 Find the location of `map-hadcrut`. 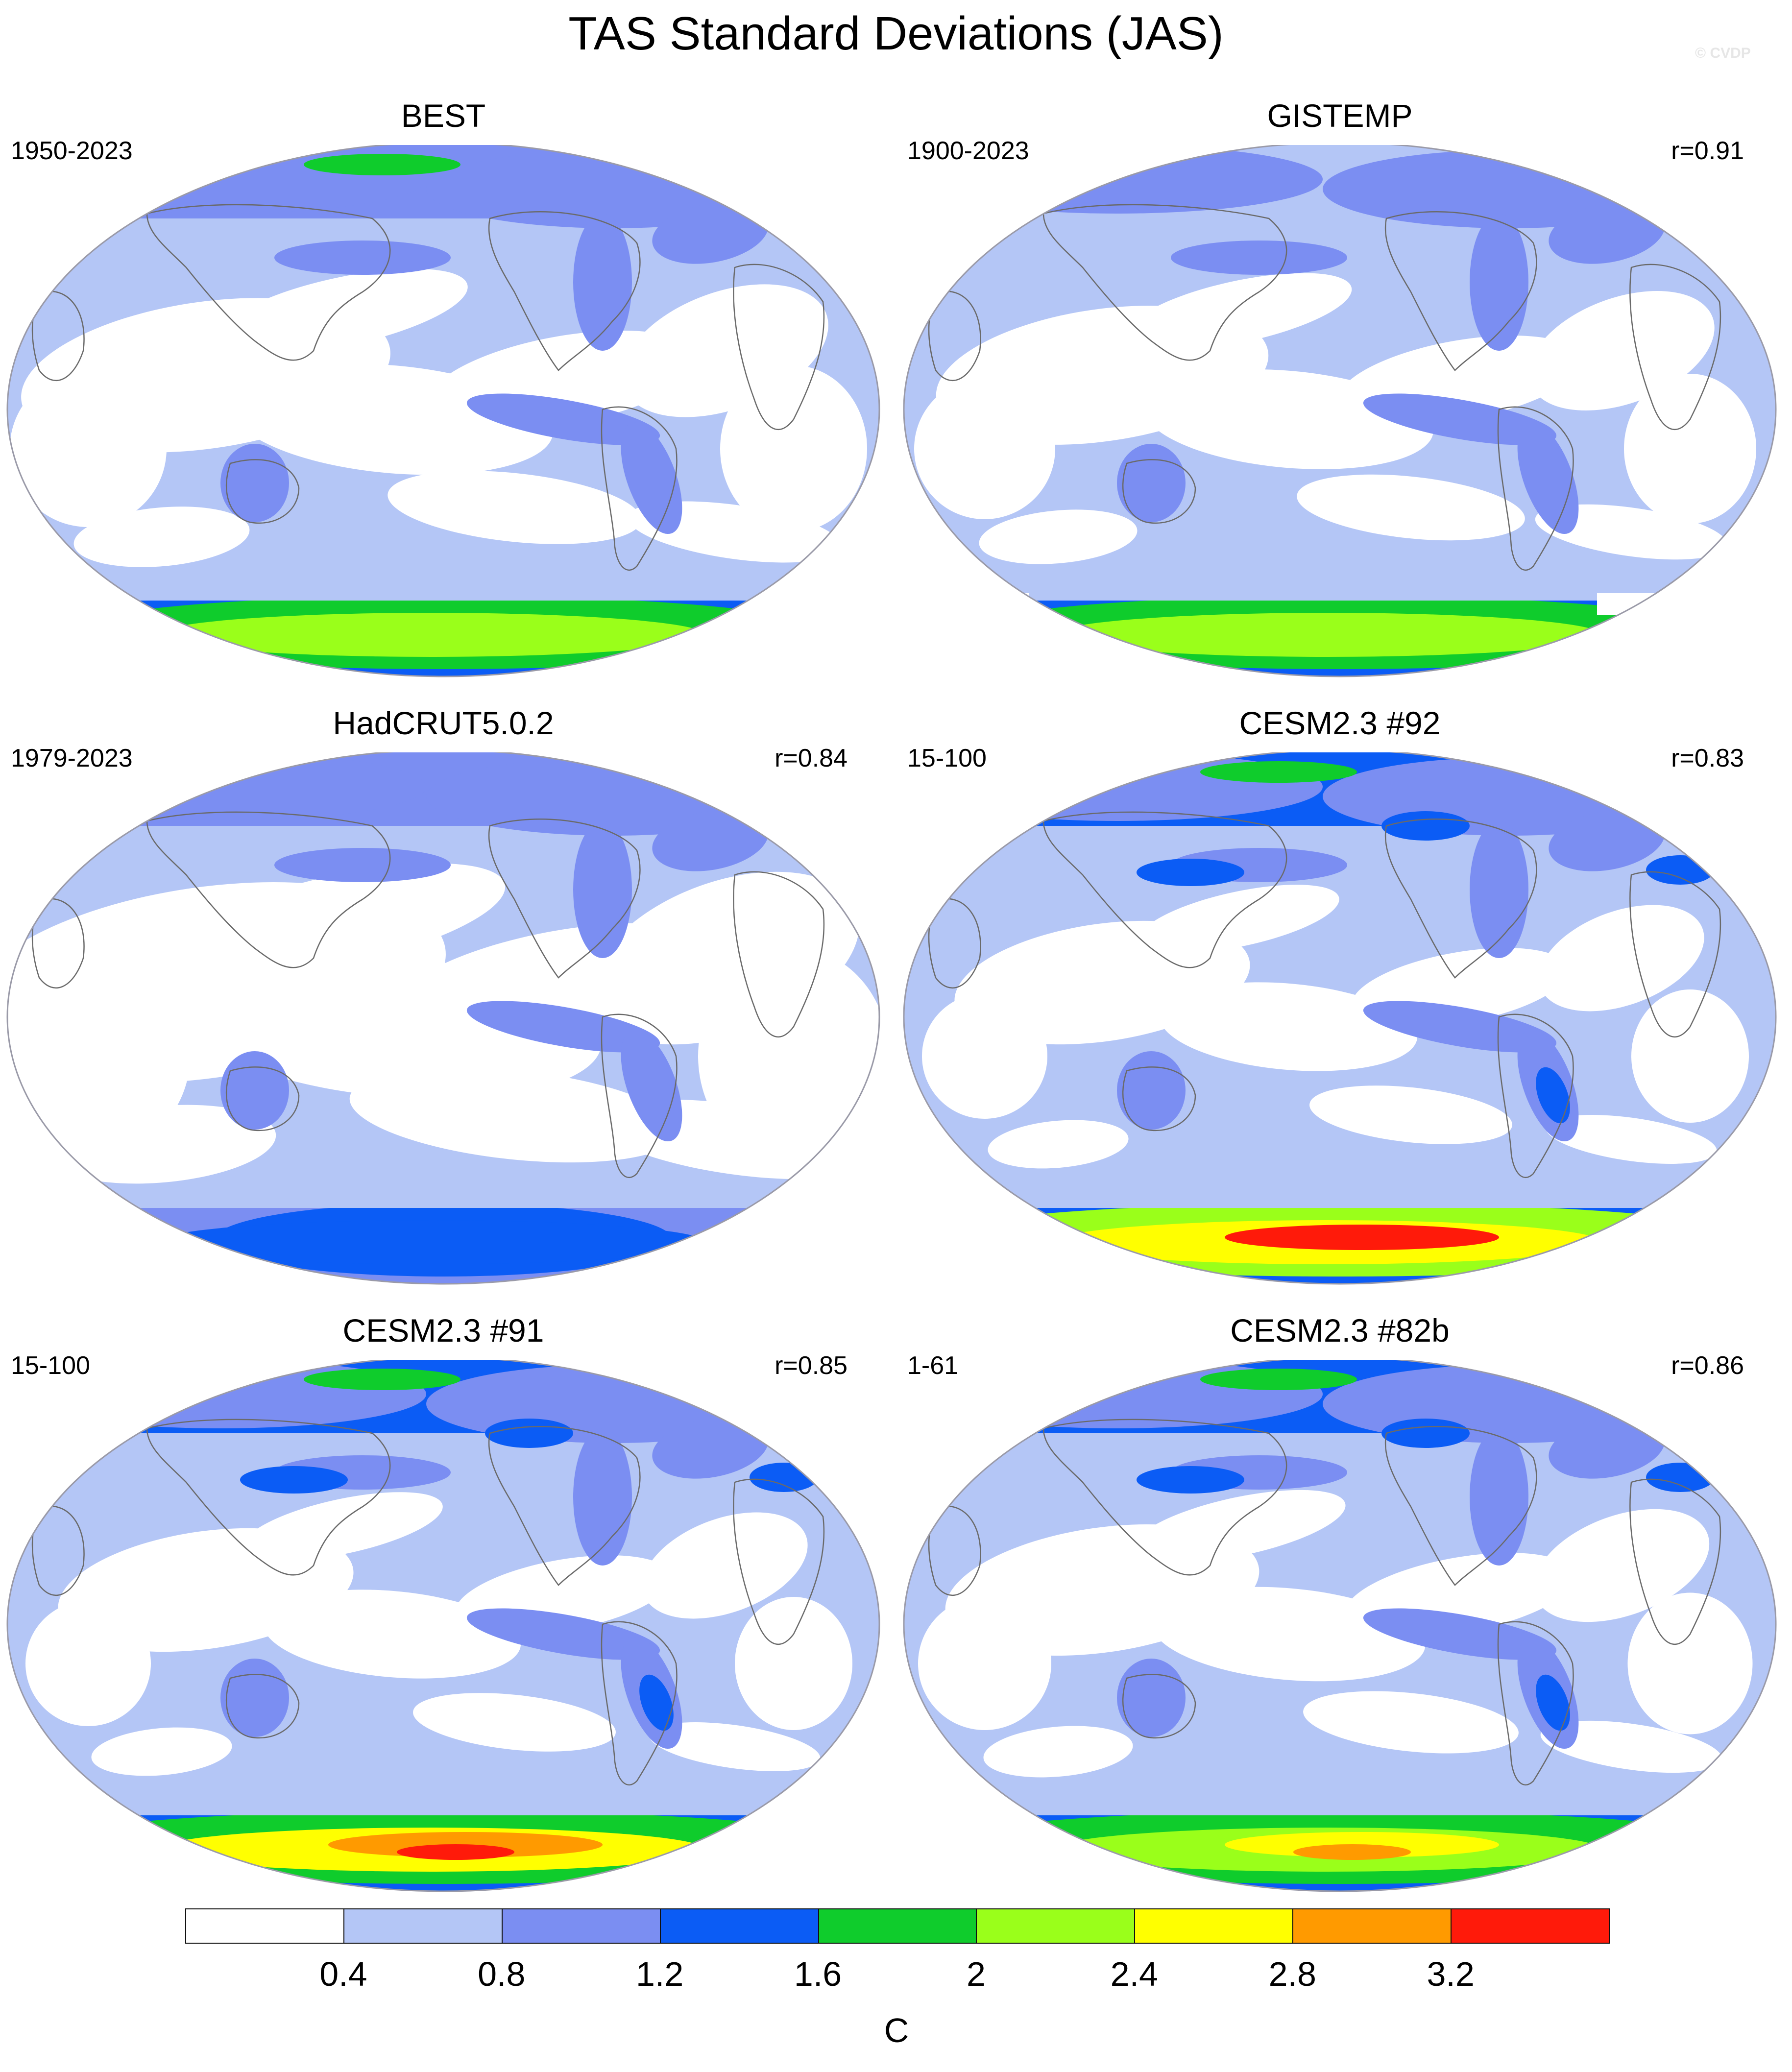

map-hadcrut is located at coordinates (443, 1018).